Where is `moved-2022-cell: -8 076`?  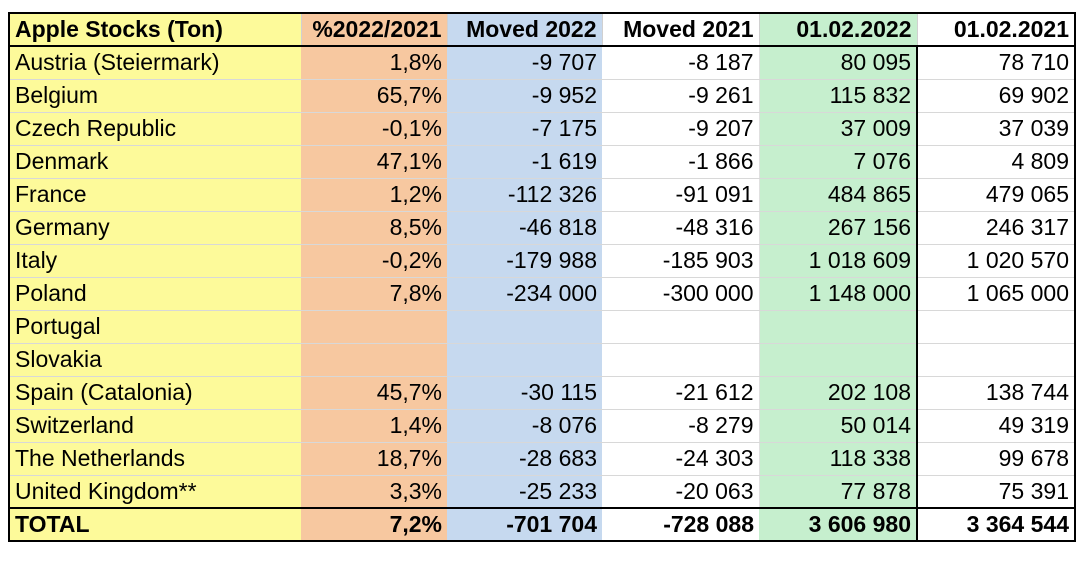
moved-2022-cell: -8 076 is located at coordinates (524, 426).